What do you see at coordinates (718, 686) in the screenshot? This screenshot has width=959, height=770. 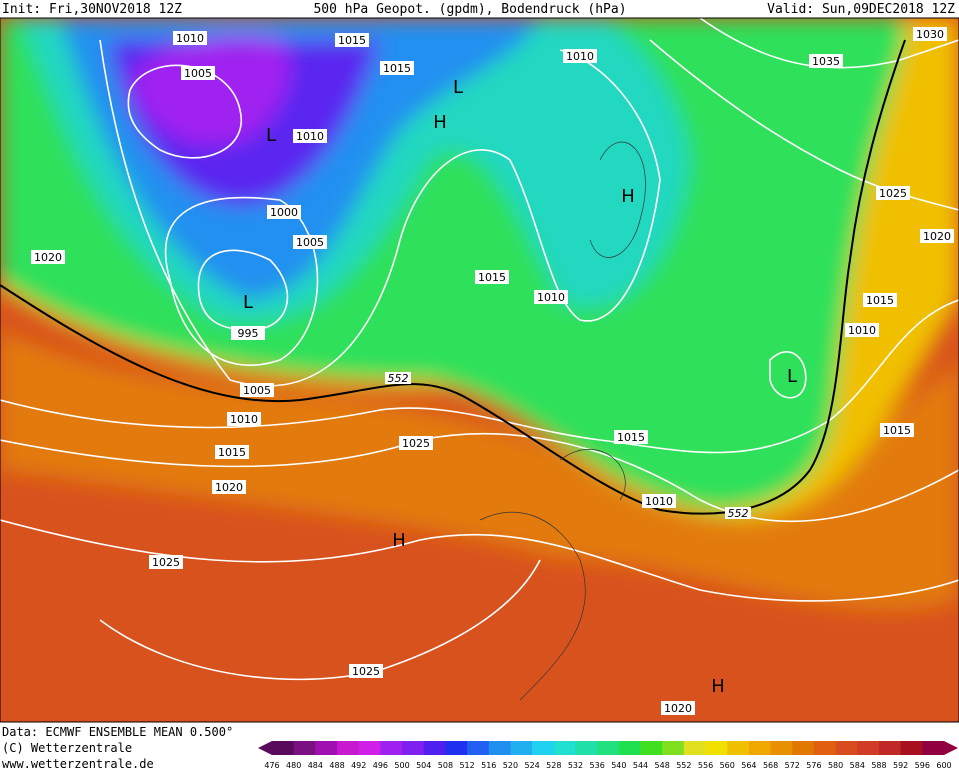 I see `pressure-center: H` at bounding box center [718, 686].